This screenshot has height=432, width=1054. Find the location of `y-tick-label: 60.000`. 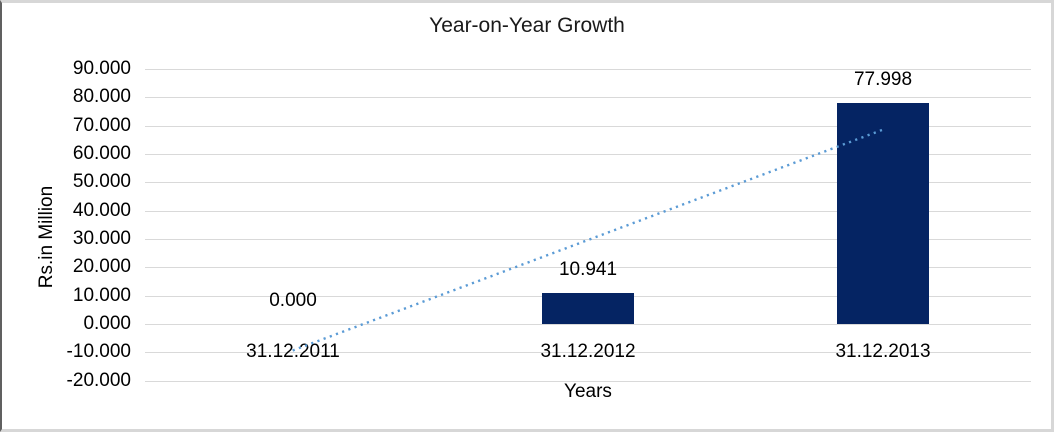

y-tick-label: 60.000 is located at coordinates (101, 153).